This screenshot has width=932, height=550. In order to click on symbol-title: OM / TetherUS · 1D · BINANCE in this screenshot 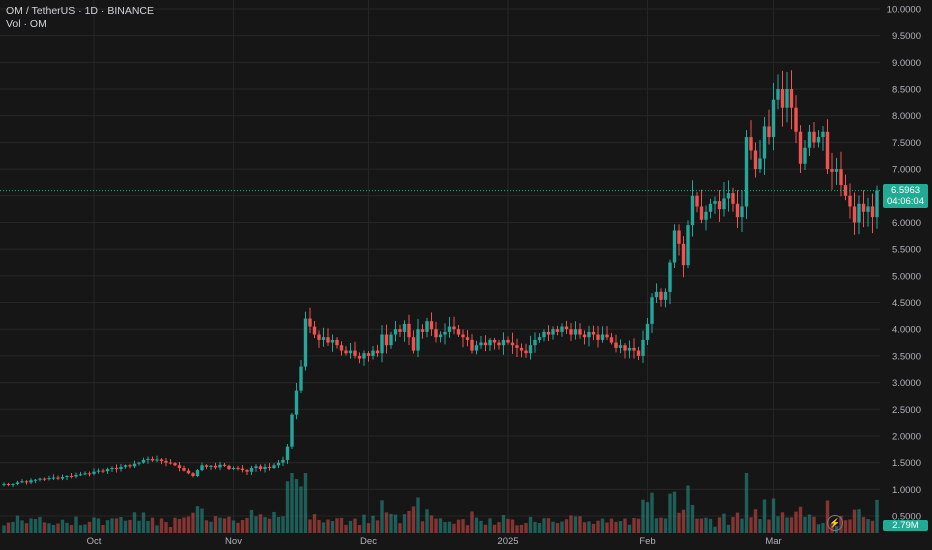, I will do `click(80, 11)`.